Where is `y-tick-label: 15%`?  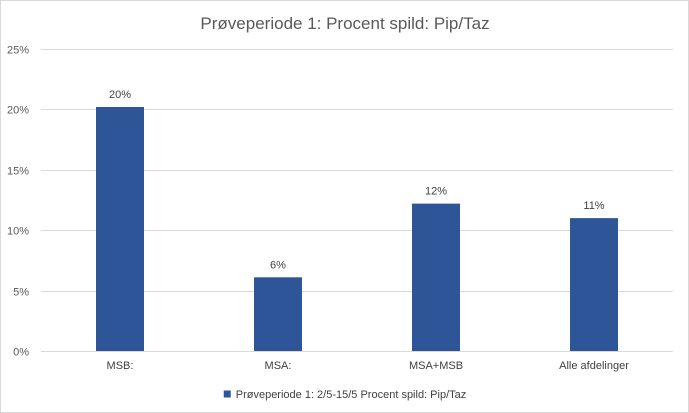
y-tick-label: 15% is located at coordinates (18, 172).